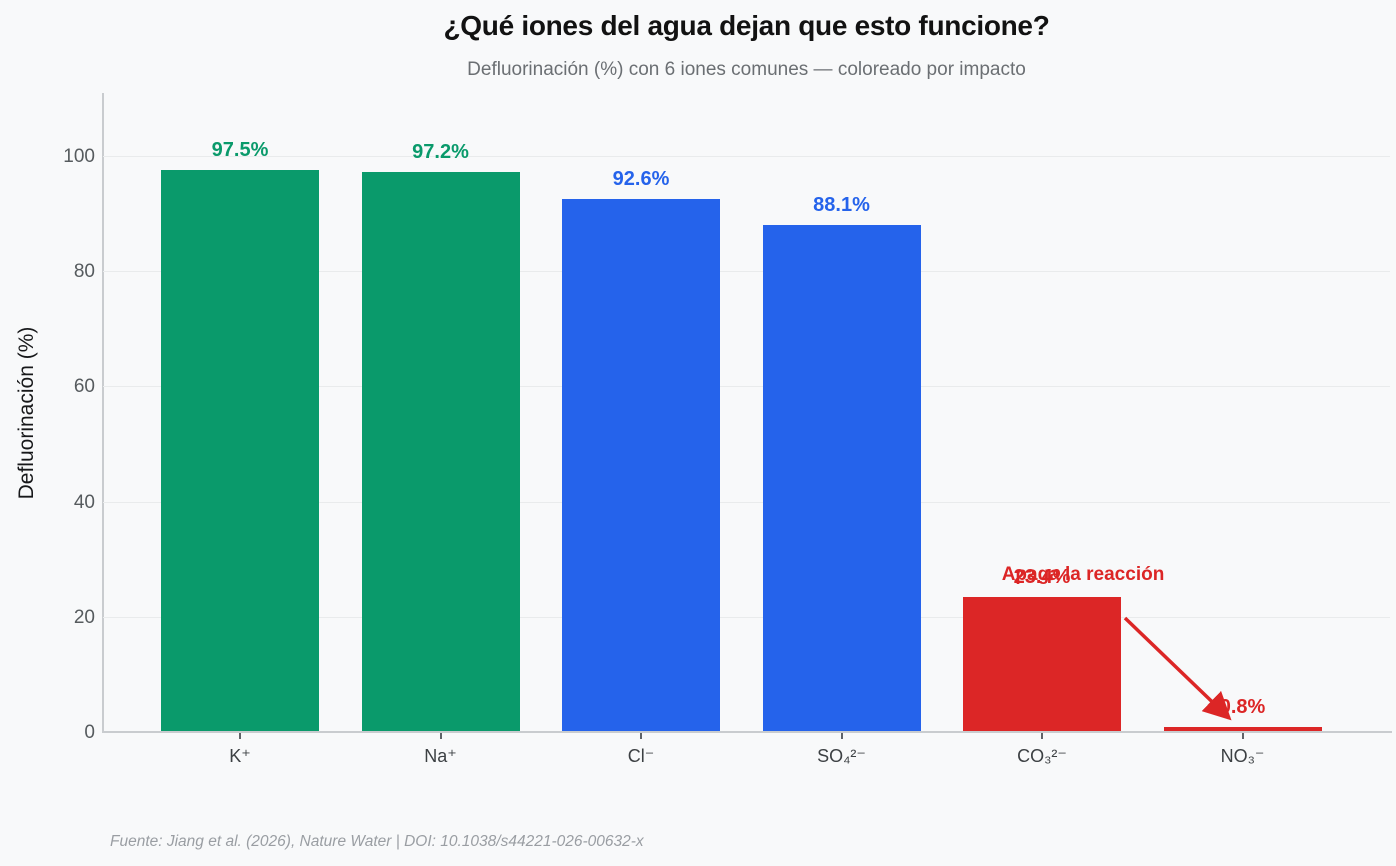 The image size is (1396, 866). Describe the element at coordinates (240, 451) in the screenshot. I see `bar-K⁺` at that location.